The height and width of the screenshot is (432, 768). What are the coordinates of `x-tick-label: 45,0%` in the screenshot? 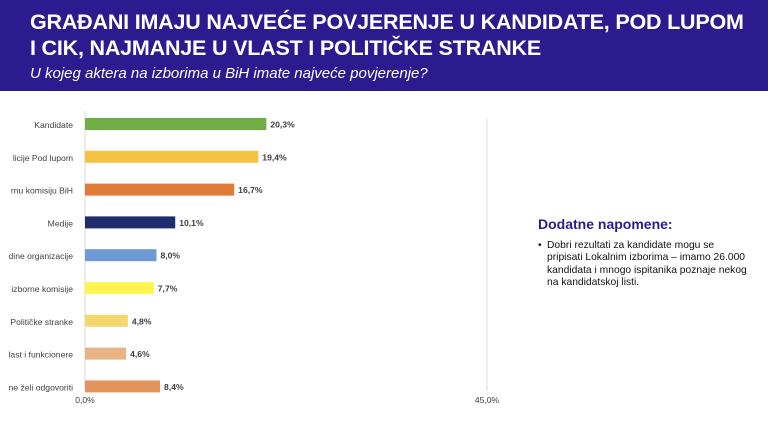 It's located at (487, 400).